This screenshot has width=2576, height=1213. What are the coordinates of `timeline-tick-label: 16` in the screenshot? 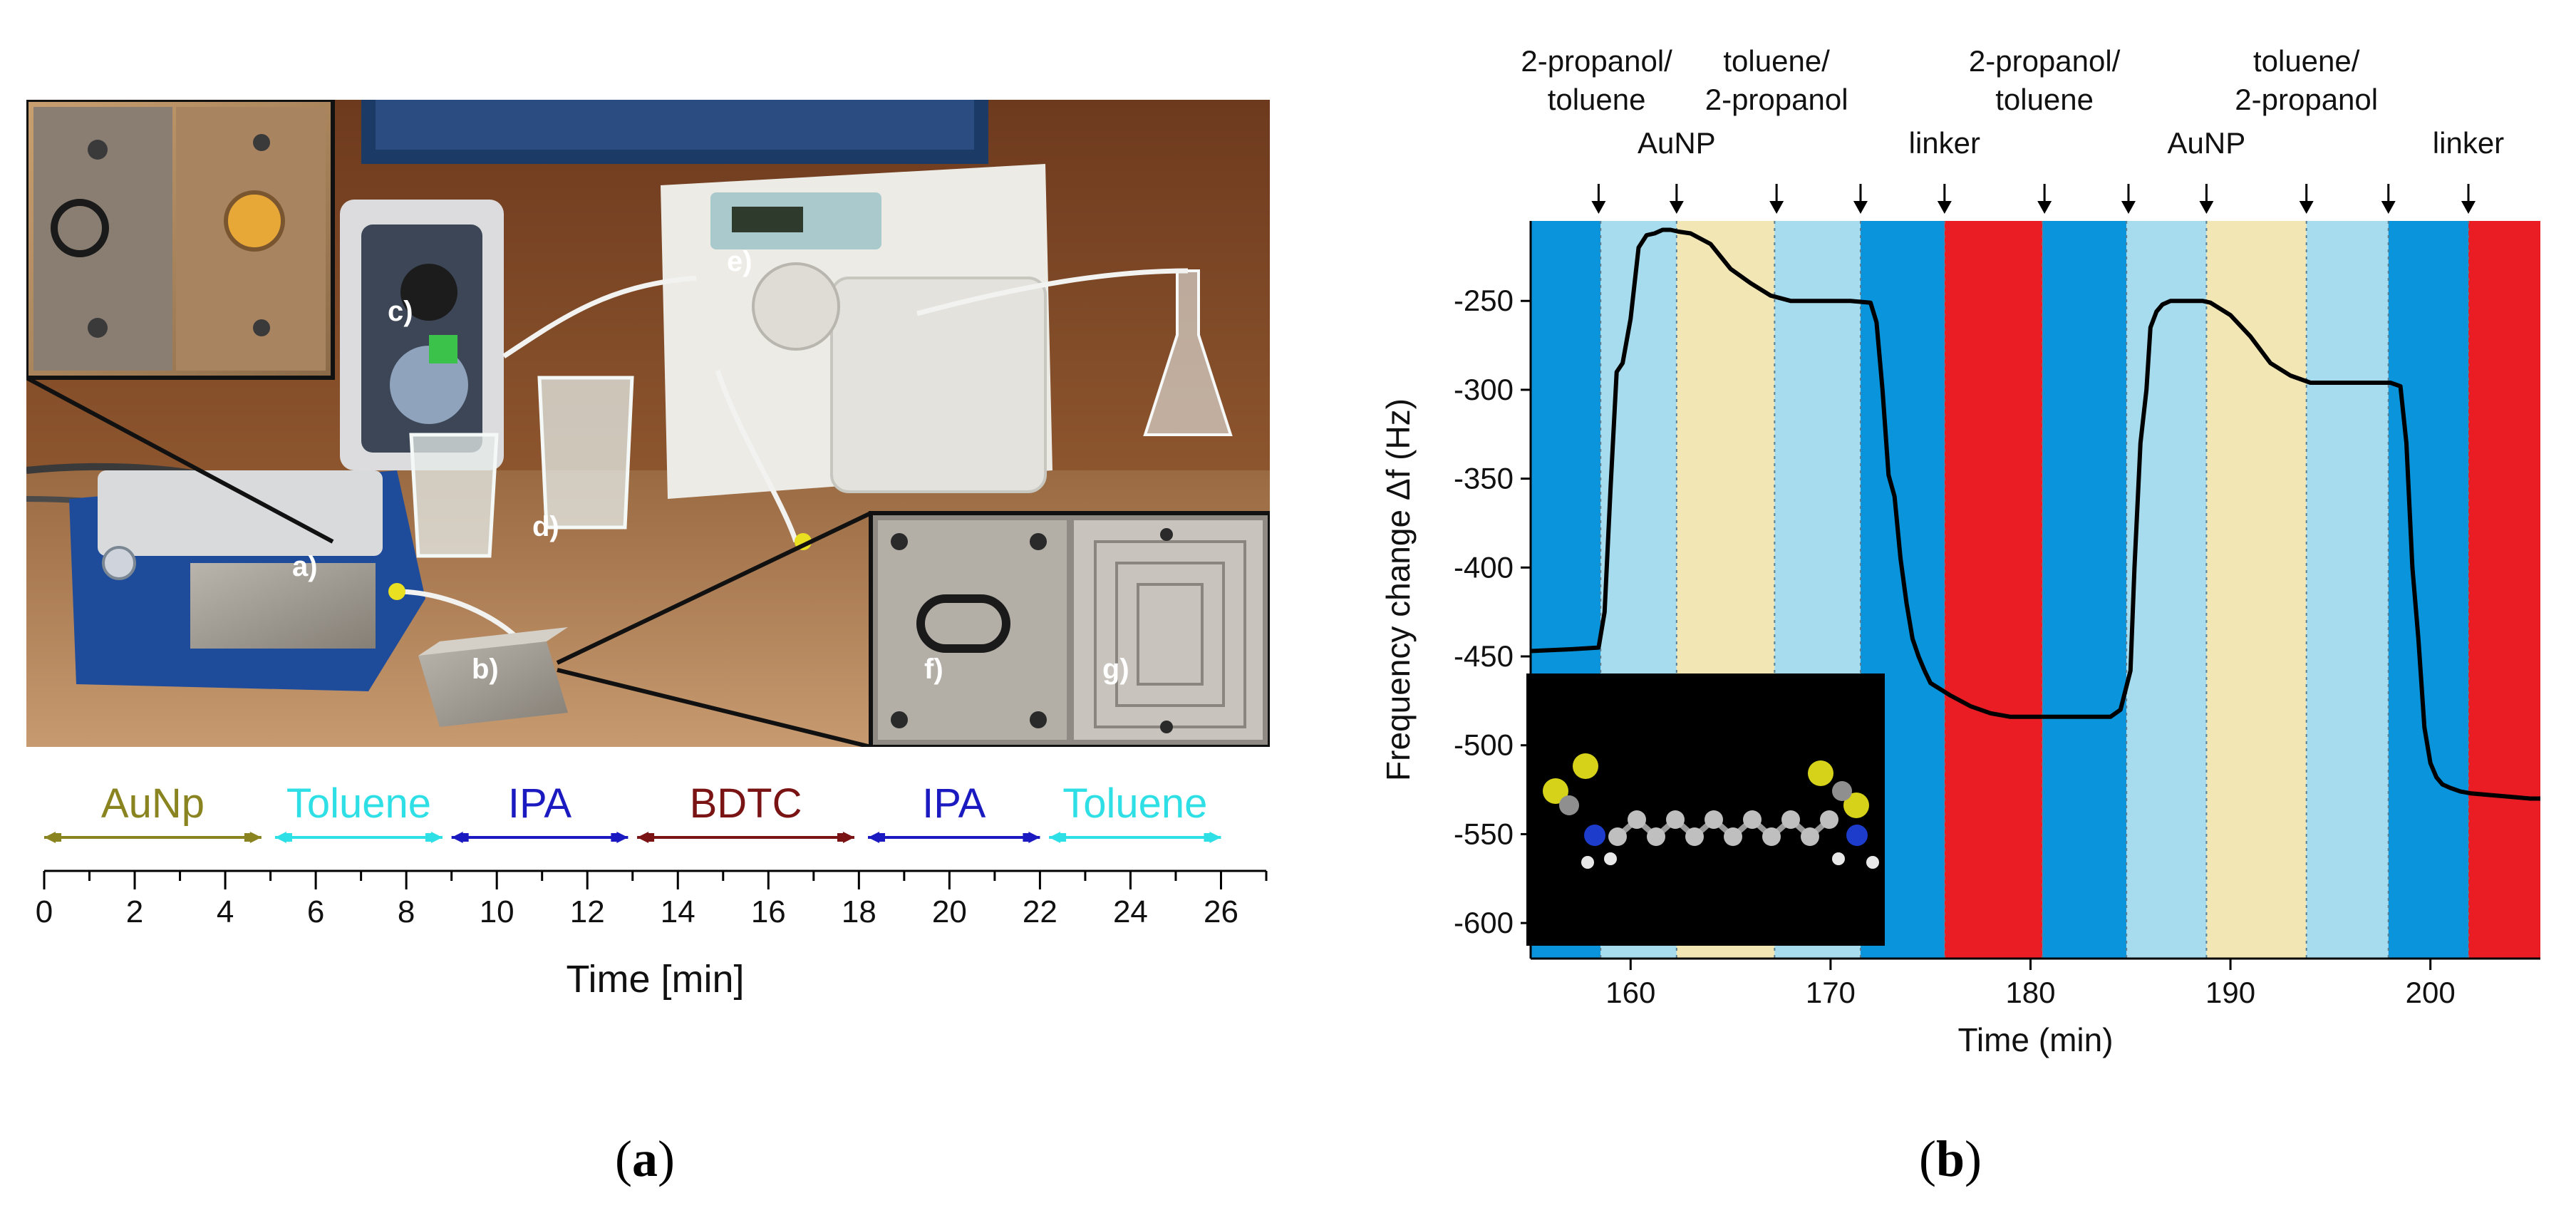 It's located at (769, 912).